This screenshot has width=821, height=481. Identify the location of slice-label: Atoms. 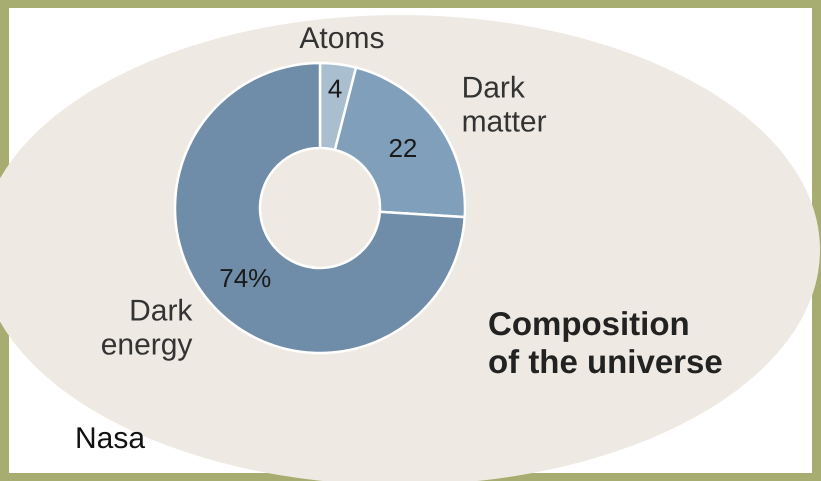
(341, 38).